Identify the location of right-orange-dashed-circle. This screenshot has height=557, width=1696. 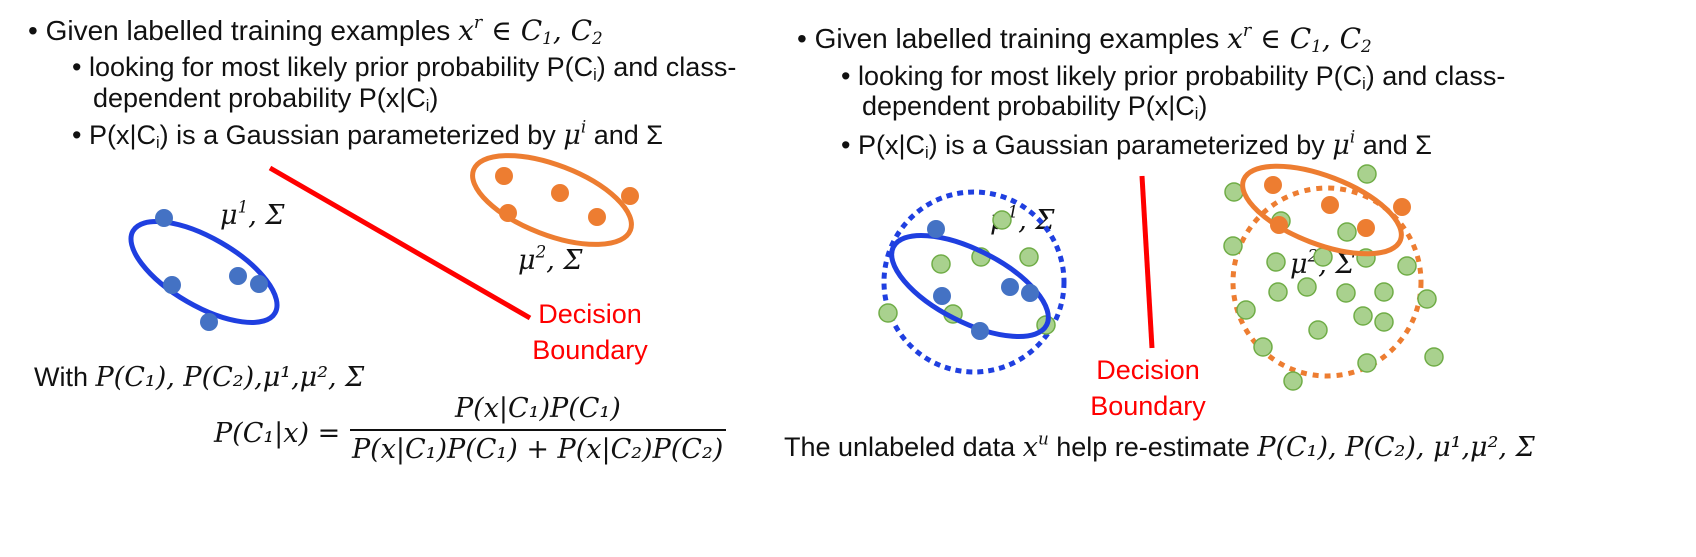
(1327, 282).